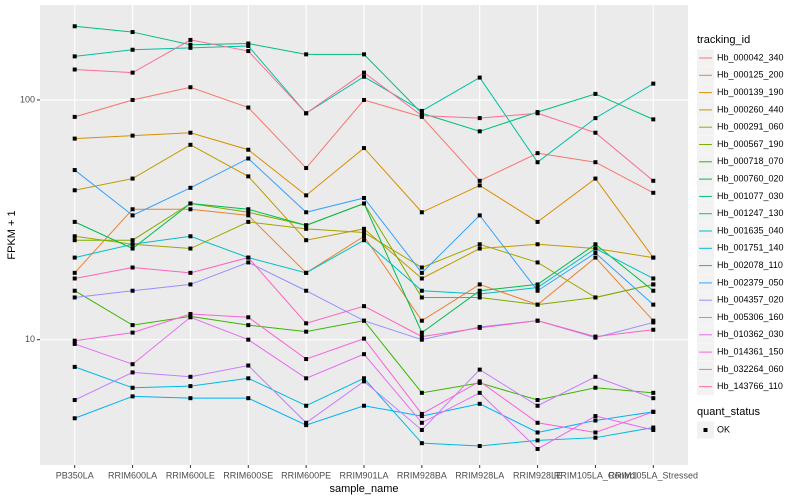 This screenshot has height=500, width=800. What do you see at coordinates (750, 75) in the screenshot?
I see `legend-label: Hb_000125_200` at bounding box center [750, 75].